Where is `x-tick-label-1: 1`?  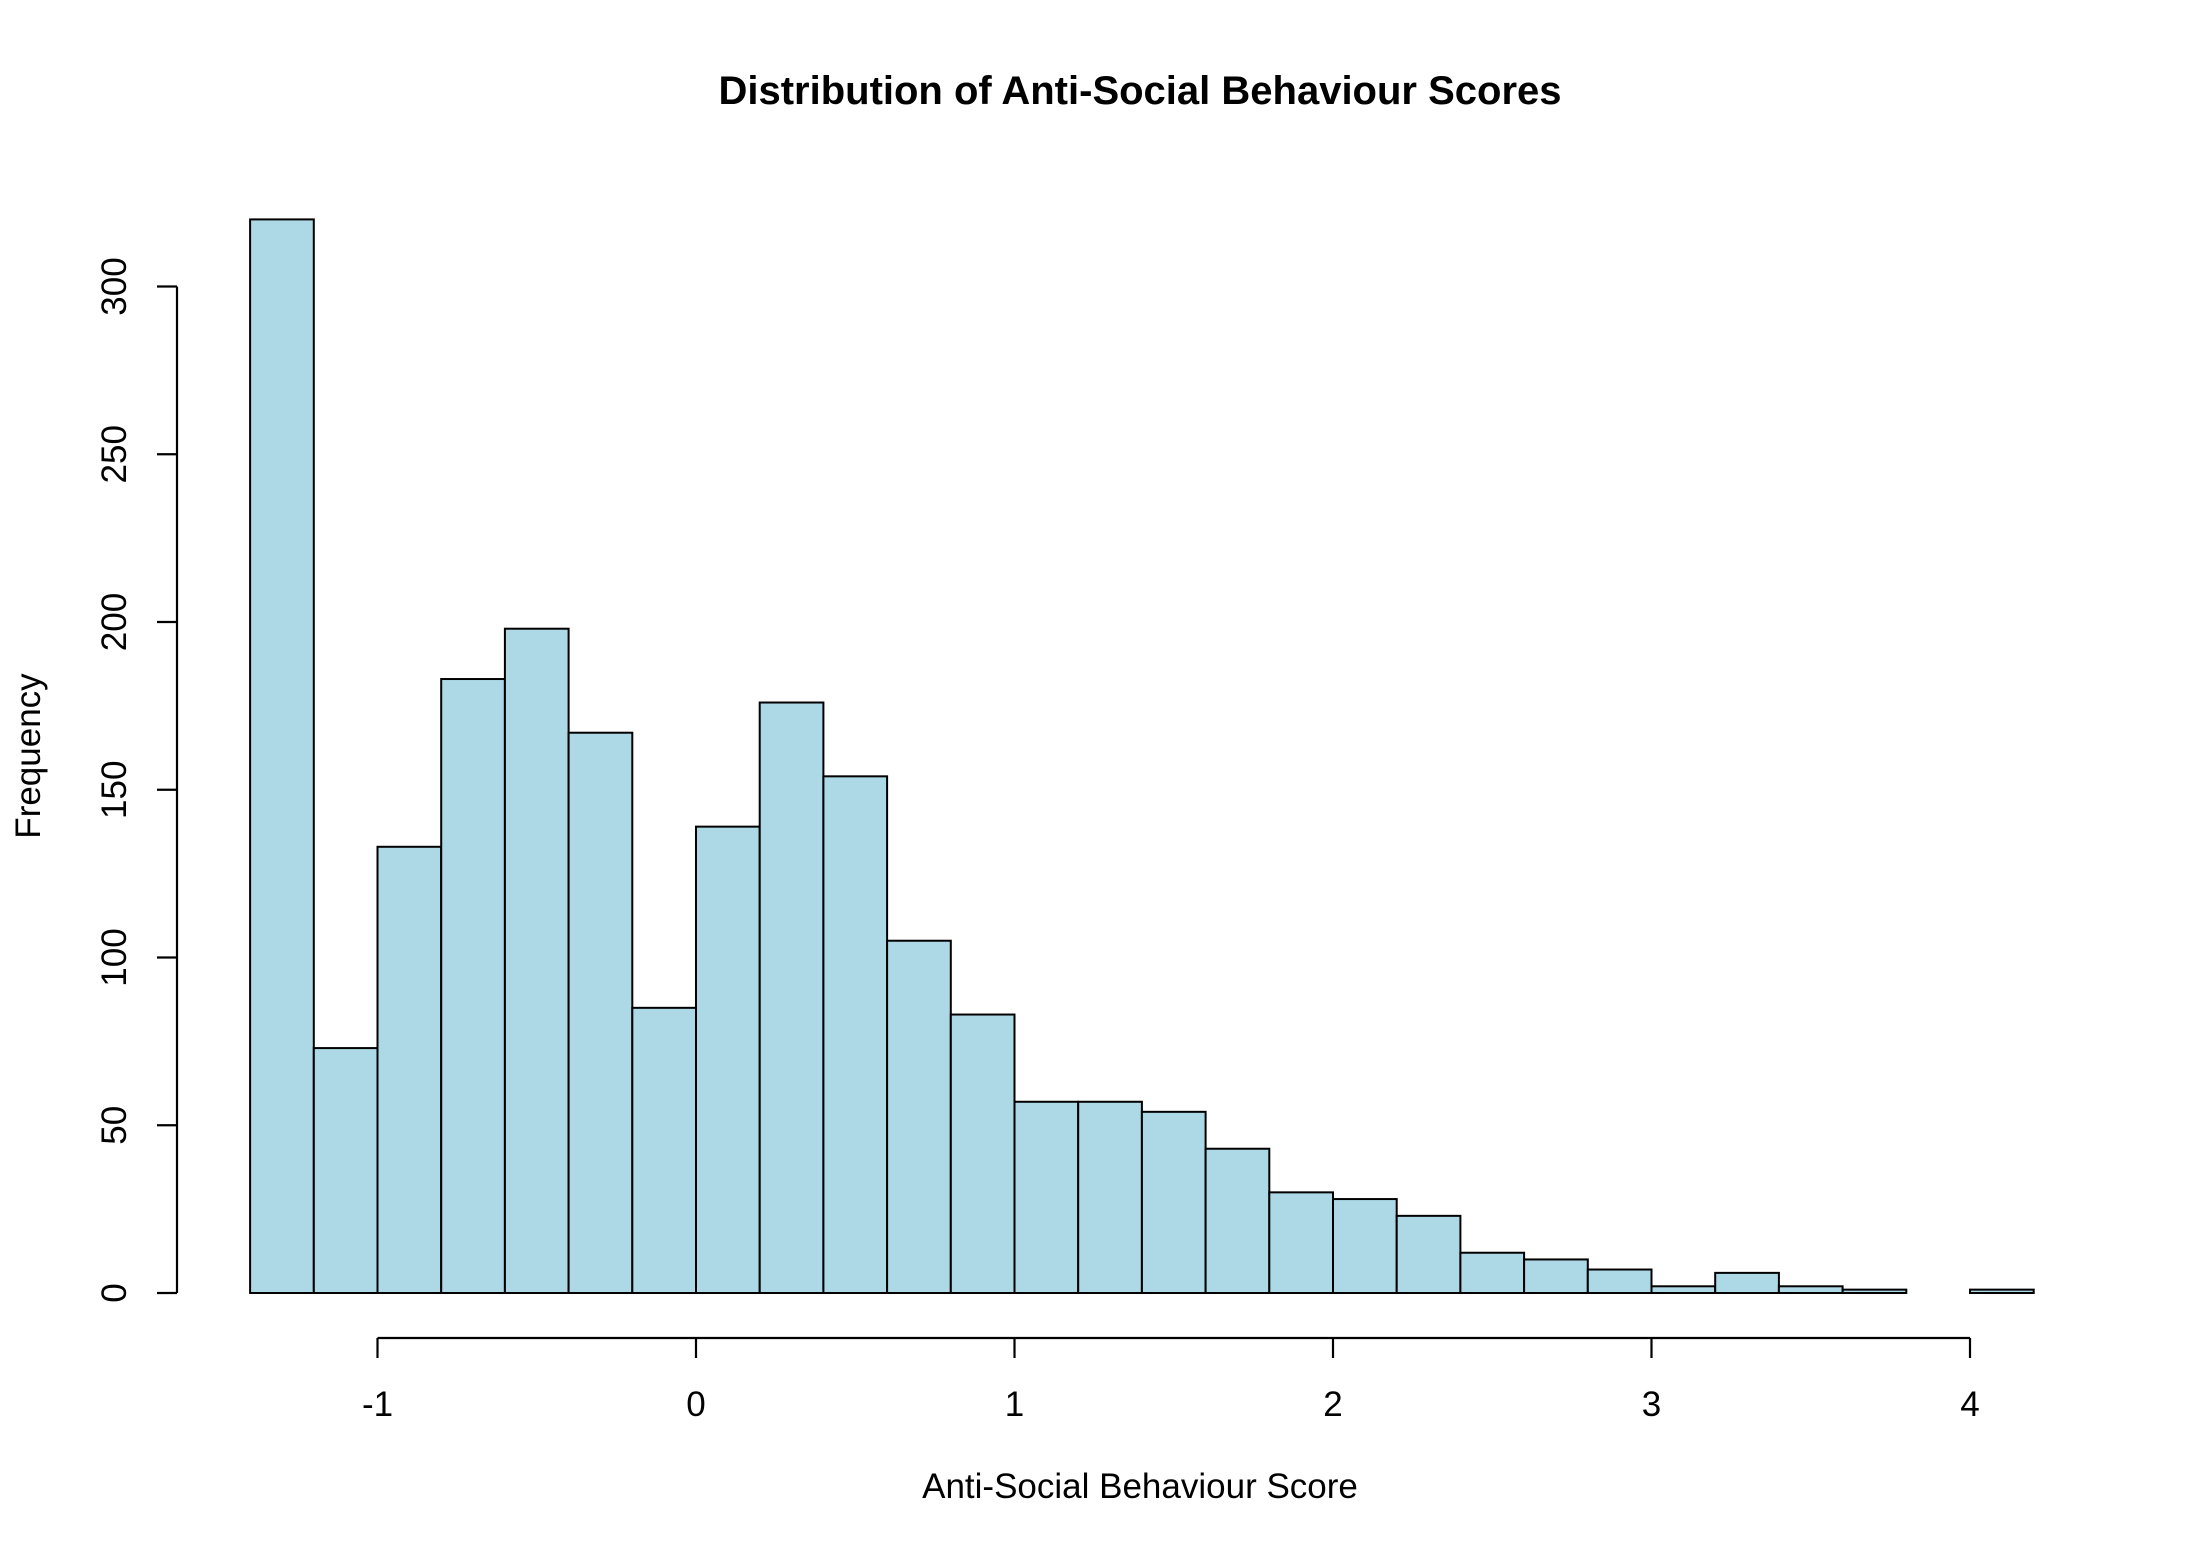
x-tick-label-1: 1 is located at coordinates (1014, 1404).